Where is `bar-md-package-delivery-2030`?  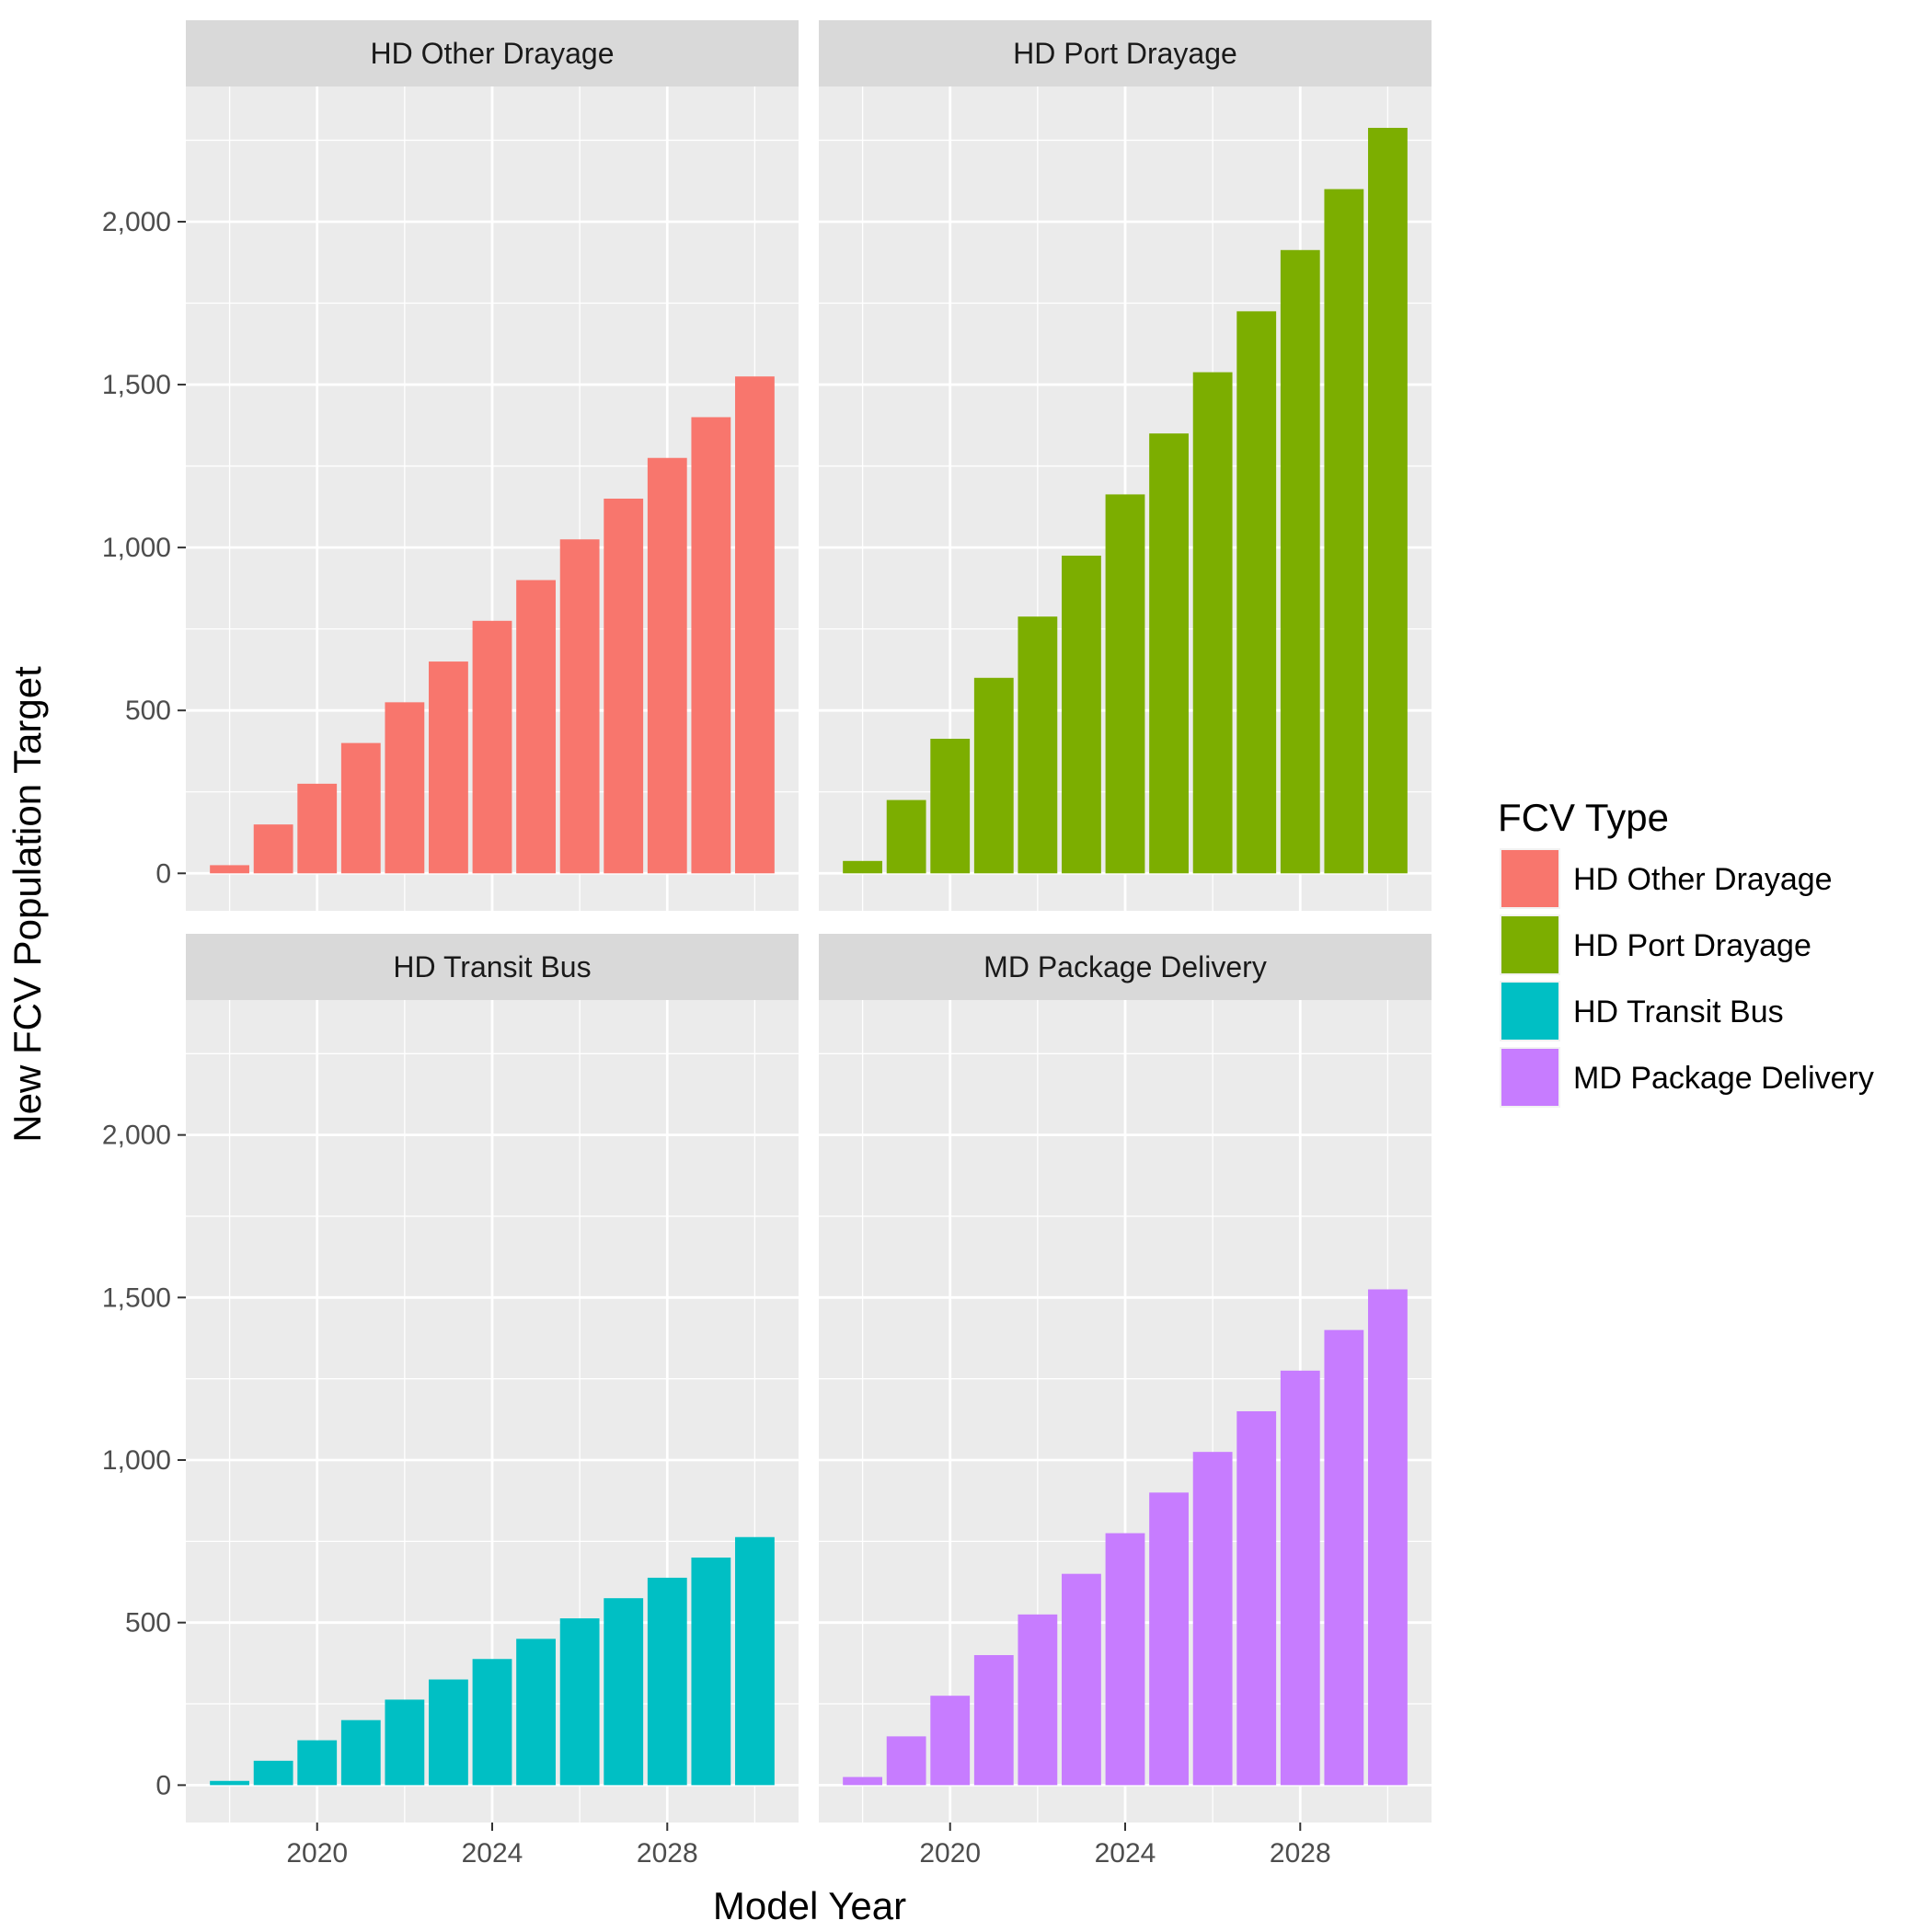 bar-md-package-delivery-2030 is located at coordinates (1388, 1537).